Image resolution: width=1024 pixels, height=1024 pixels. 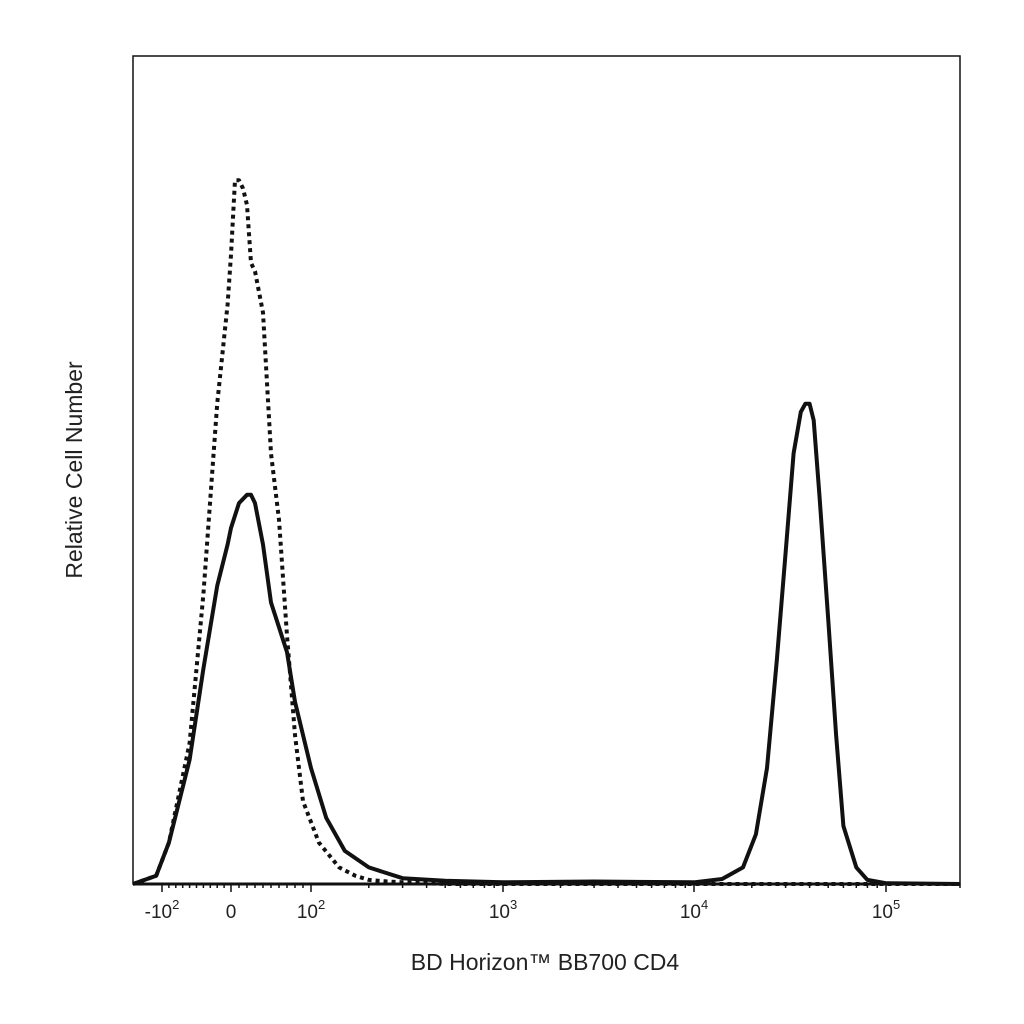 I want to click on x-tick-label: 10⁴, so click(x=694, y=910).